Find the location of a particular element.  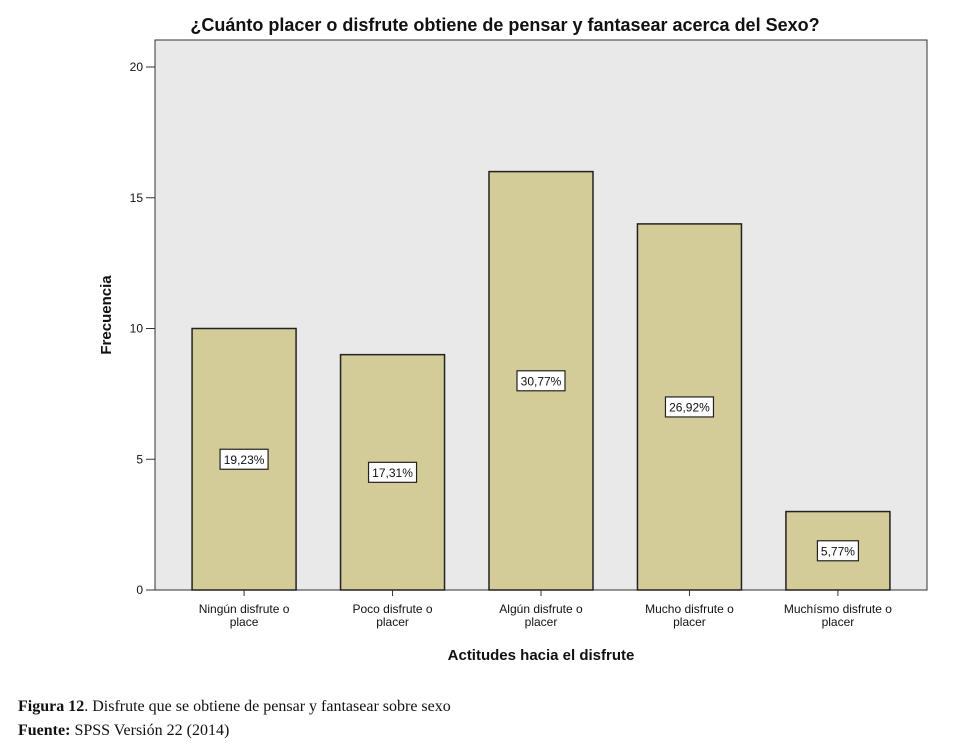

y-tick-label: 0 is located at coordinates (139, 590).